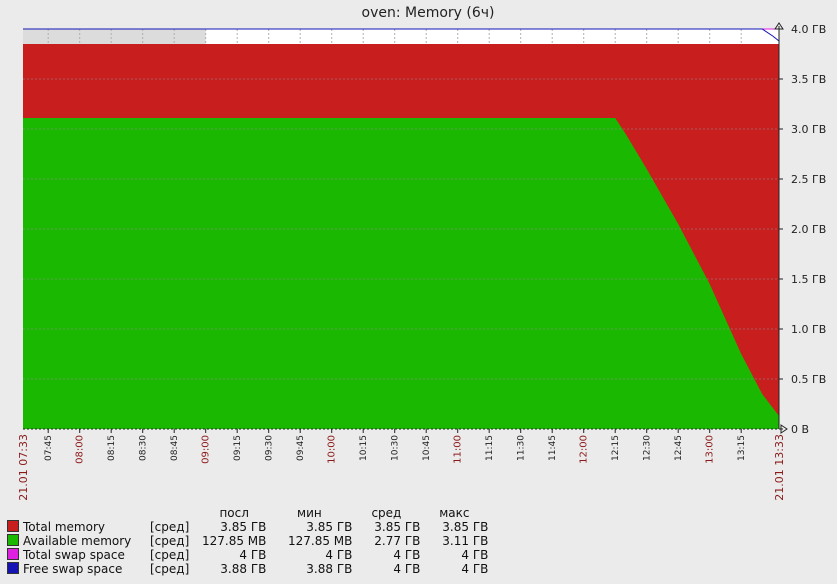 The image size is (837, 584). I want to click on legend-min: 127.85 MB, so click(320, 541).